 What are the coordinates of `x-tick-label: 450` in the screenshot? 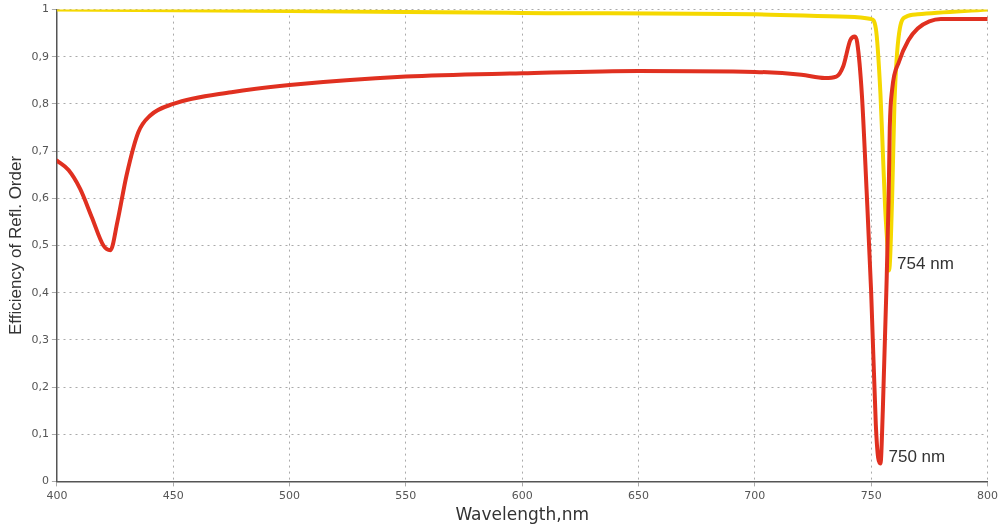 It's located at (173, 495).